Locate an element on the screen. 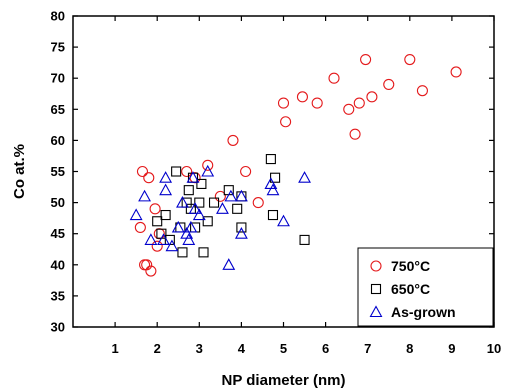 Image resolution: width=505 pixels, height=390 pixels. y-tick-label: 65 is located at coordinates (58, 109).